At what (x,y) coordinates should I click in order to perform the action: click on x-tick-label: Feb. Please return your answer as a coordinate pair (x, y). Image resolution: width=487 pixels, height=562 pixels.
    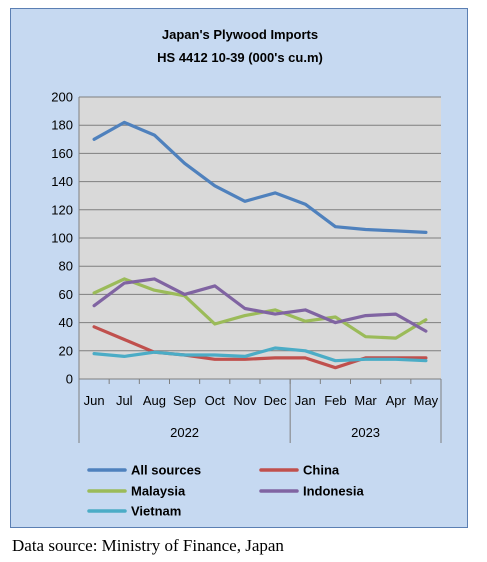
    Looking at the image, I should click on (335, 400).